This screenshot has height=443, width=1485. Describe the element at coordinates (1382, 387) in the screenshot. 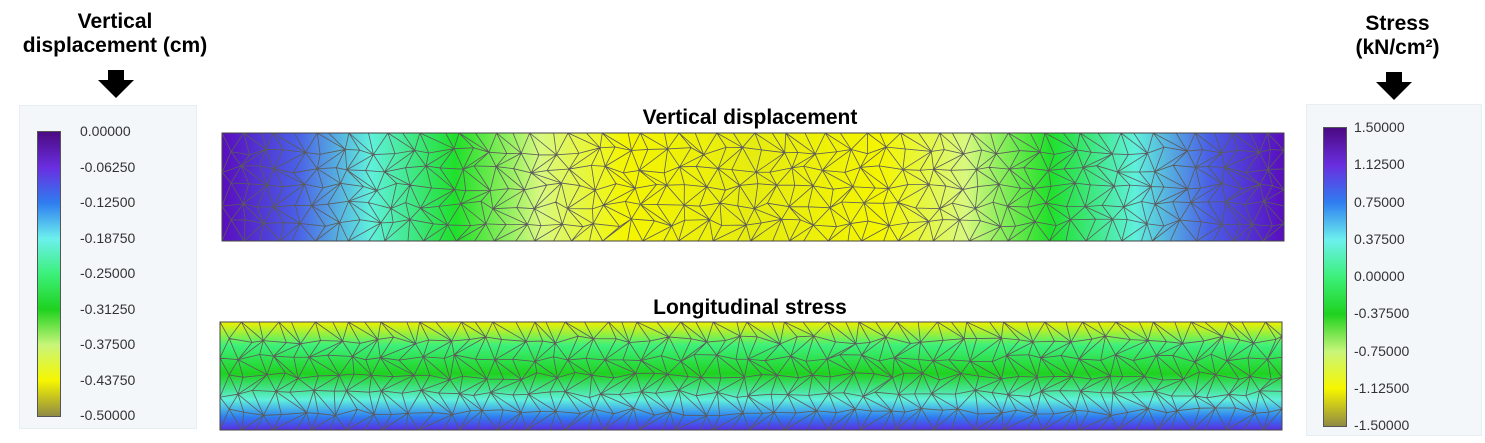

I see `colorbar-tick-label: -1.12500` at that location.